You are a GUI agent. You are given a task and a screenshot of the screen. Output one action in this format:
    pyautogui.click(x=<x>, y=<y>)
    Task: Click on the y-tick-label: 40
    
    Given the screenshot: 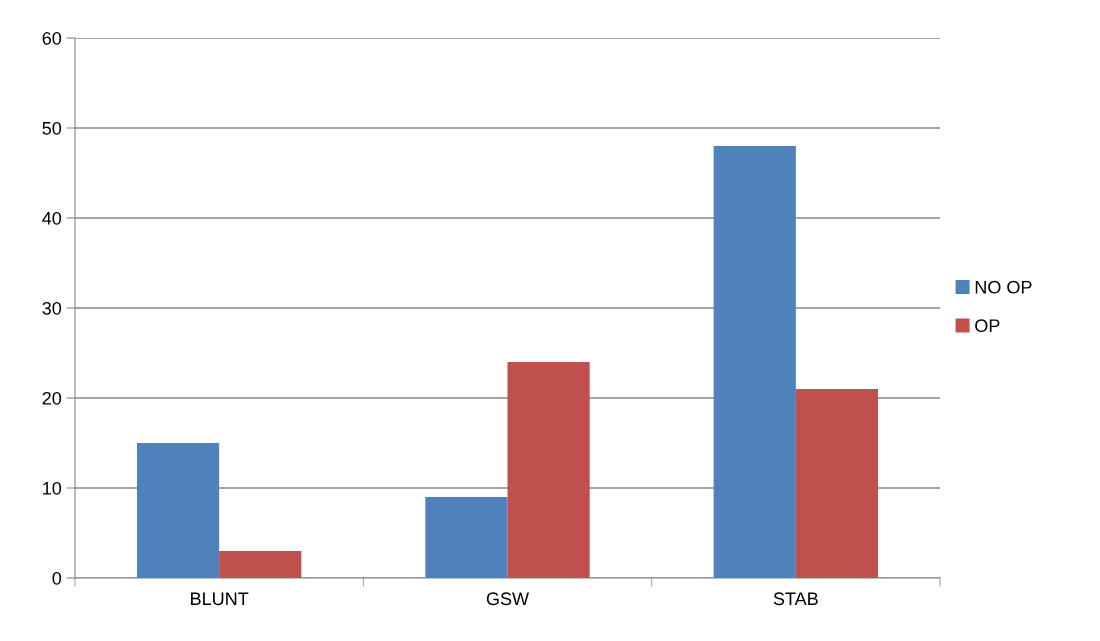 What is the action you would take?
    pyautogui.click(x=52, y=218)
    